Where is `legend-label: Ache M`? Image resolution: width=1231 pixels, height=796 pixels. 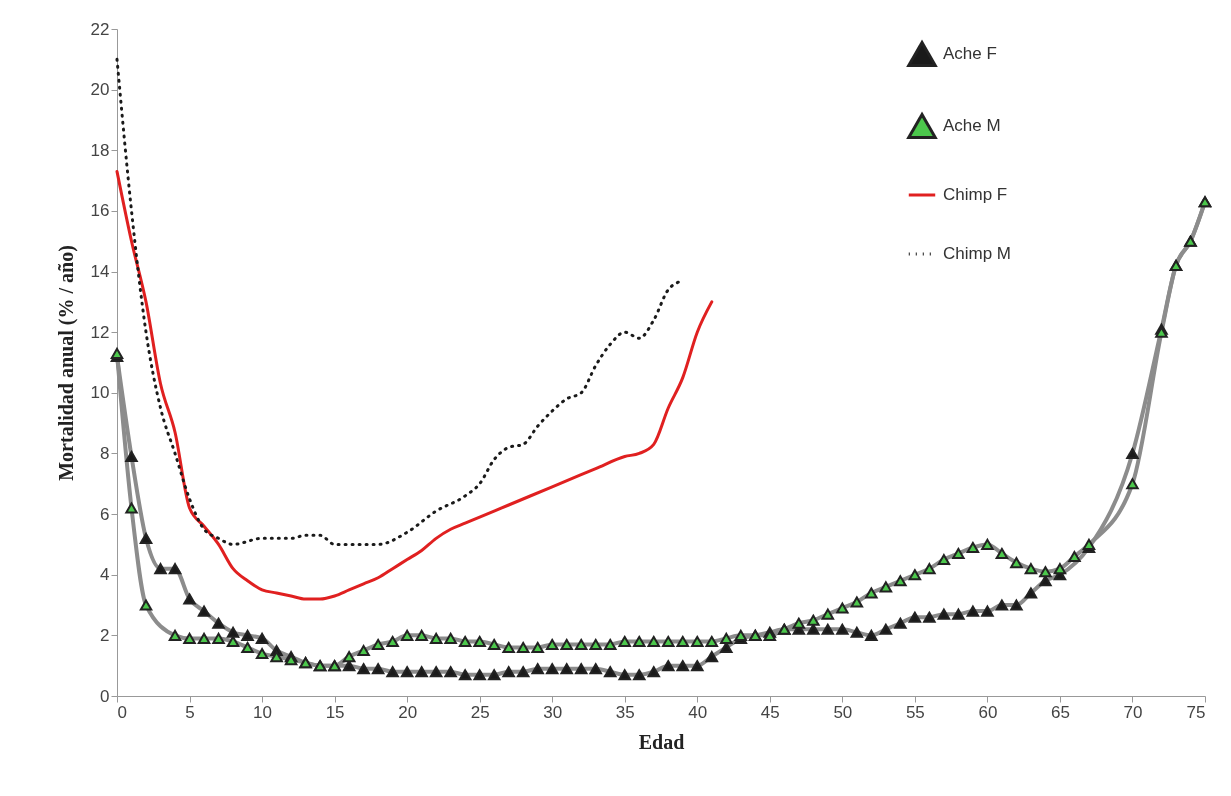 legend-label: Ache M is located at coordinates (972, 125).